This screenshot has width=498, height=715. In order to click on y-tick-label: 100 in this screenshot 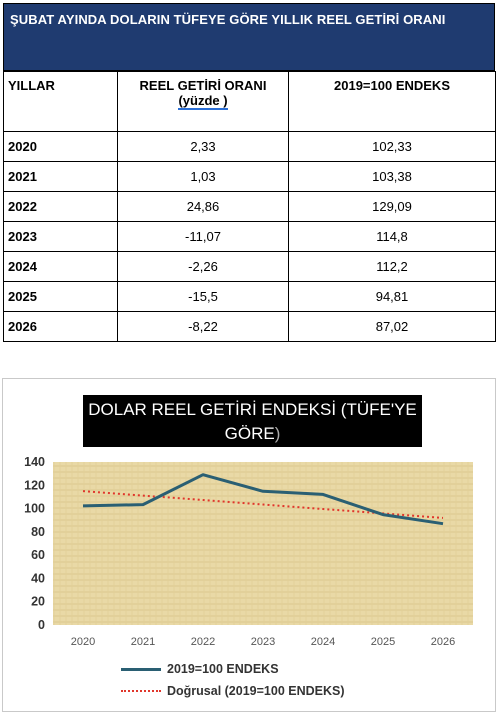, I will do `click(34, 509)`.